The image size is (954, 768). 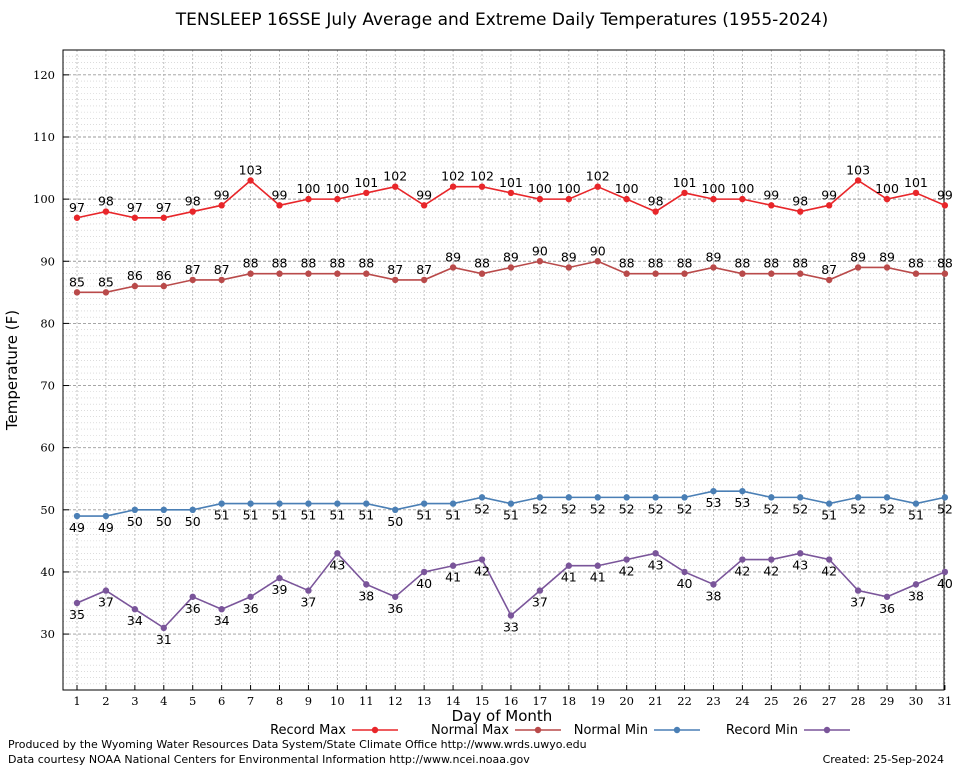 I want to click on data-label: 103, so click(x=251, y=169).